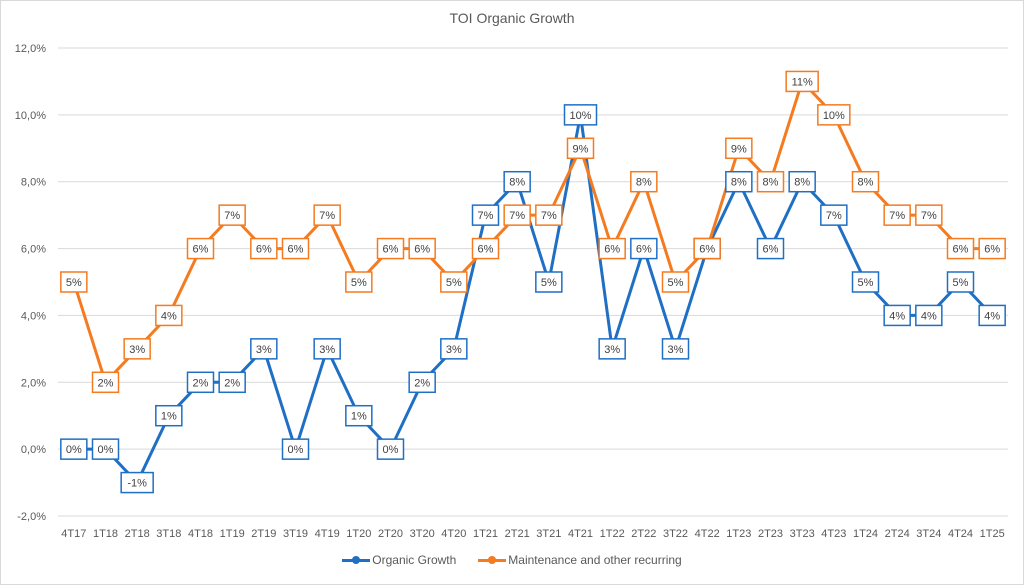 The width and height of the screenshot is (1024, 585). I want to click on data-point: 1%, so click(359, 415).